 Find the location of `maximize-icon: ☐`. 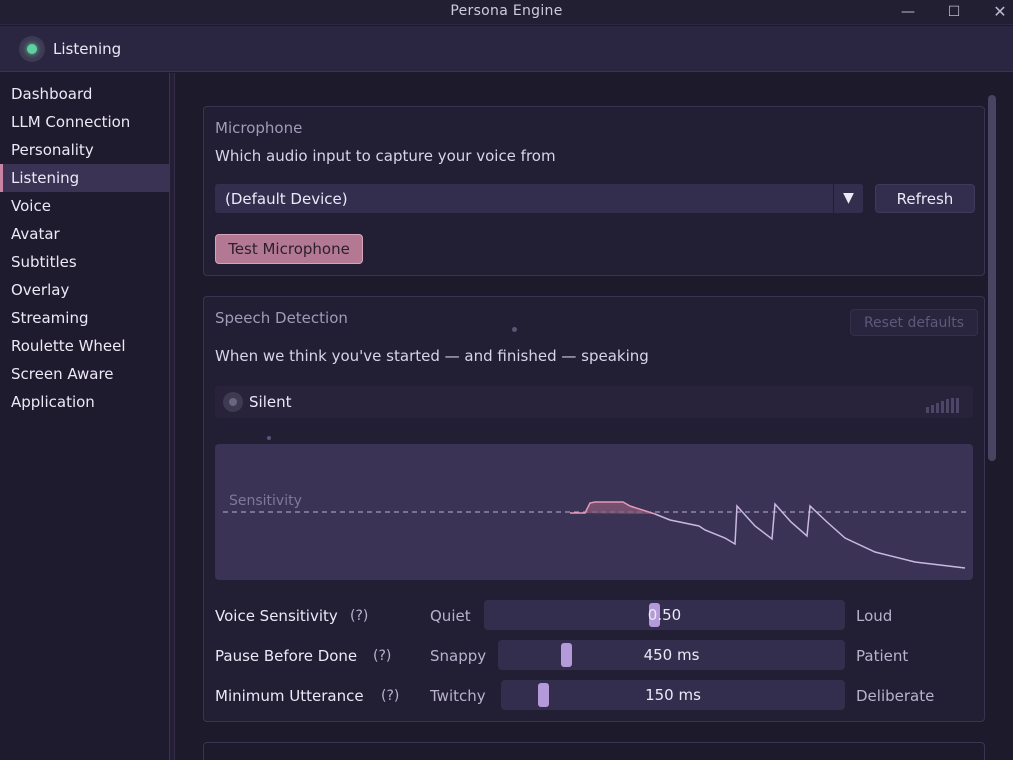

maximize-icon: ☐ is located at coordinates (954, 12).